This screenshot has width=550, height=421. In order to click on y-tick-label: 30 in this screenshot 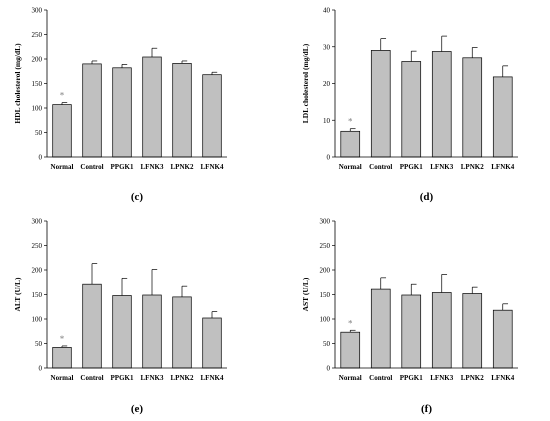, I will do `click(327, 47)`.